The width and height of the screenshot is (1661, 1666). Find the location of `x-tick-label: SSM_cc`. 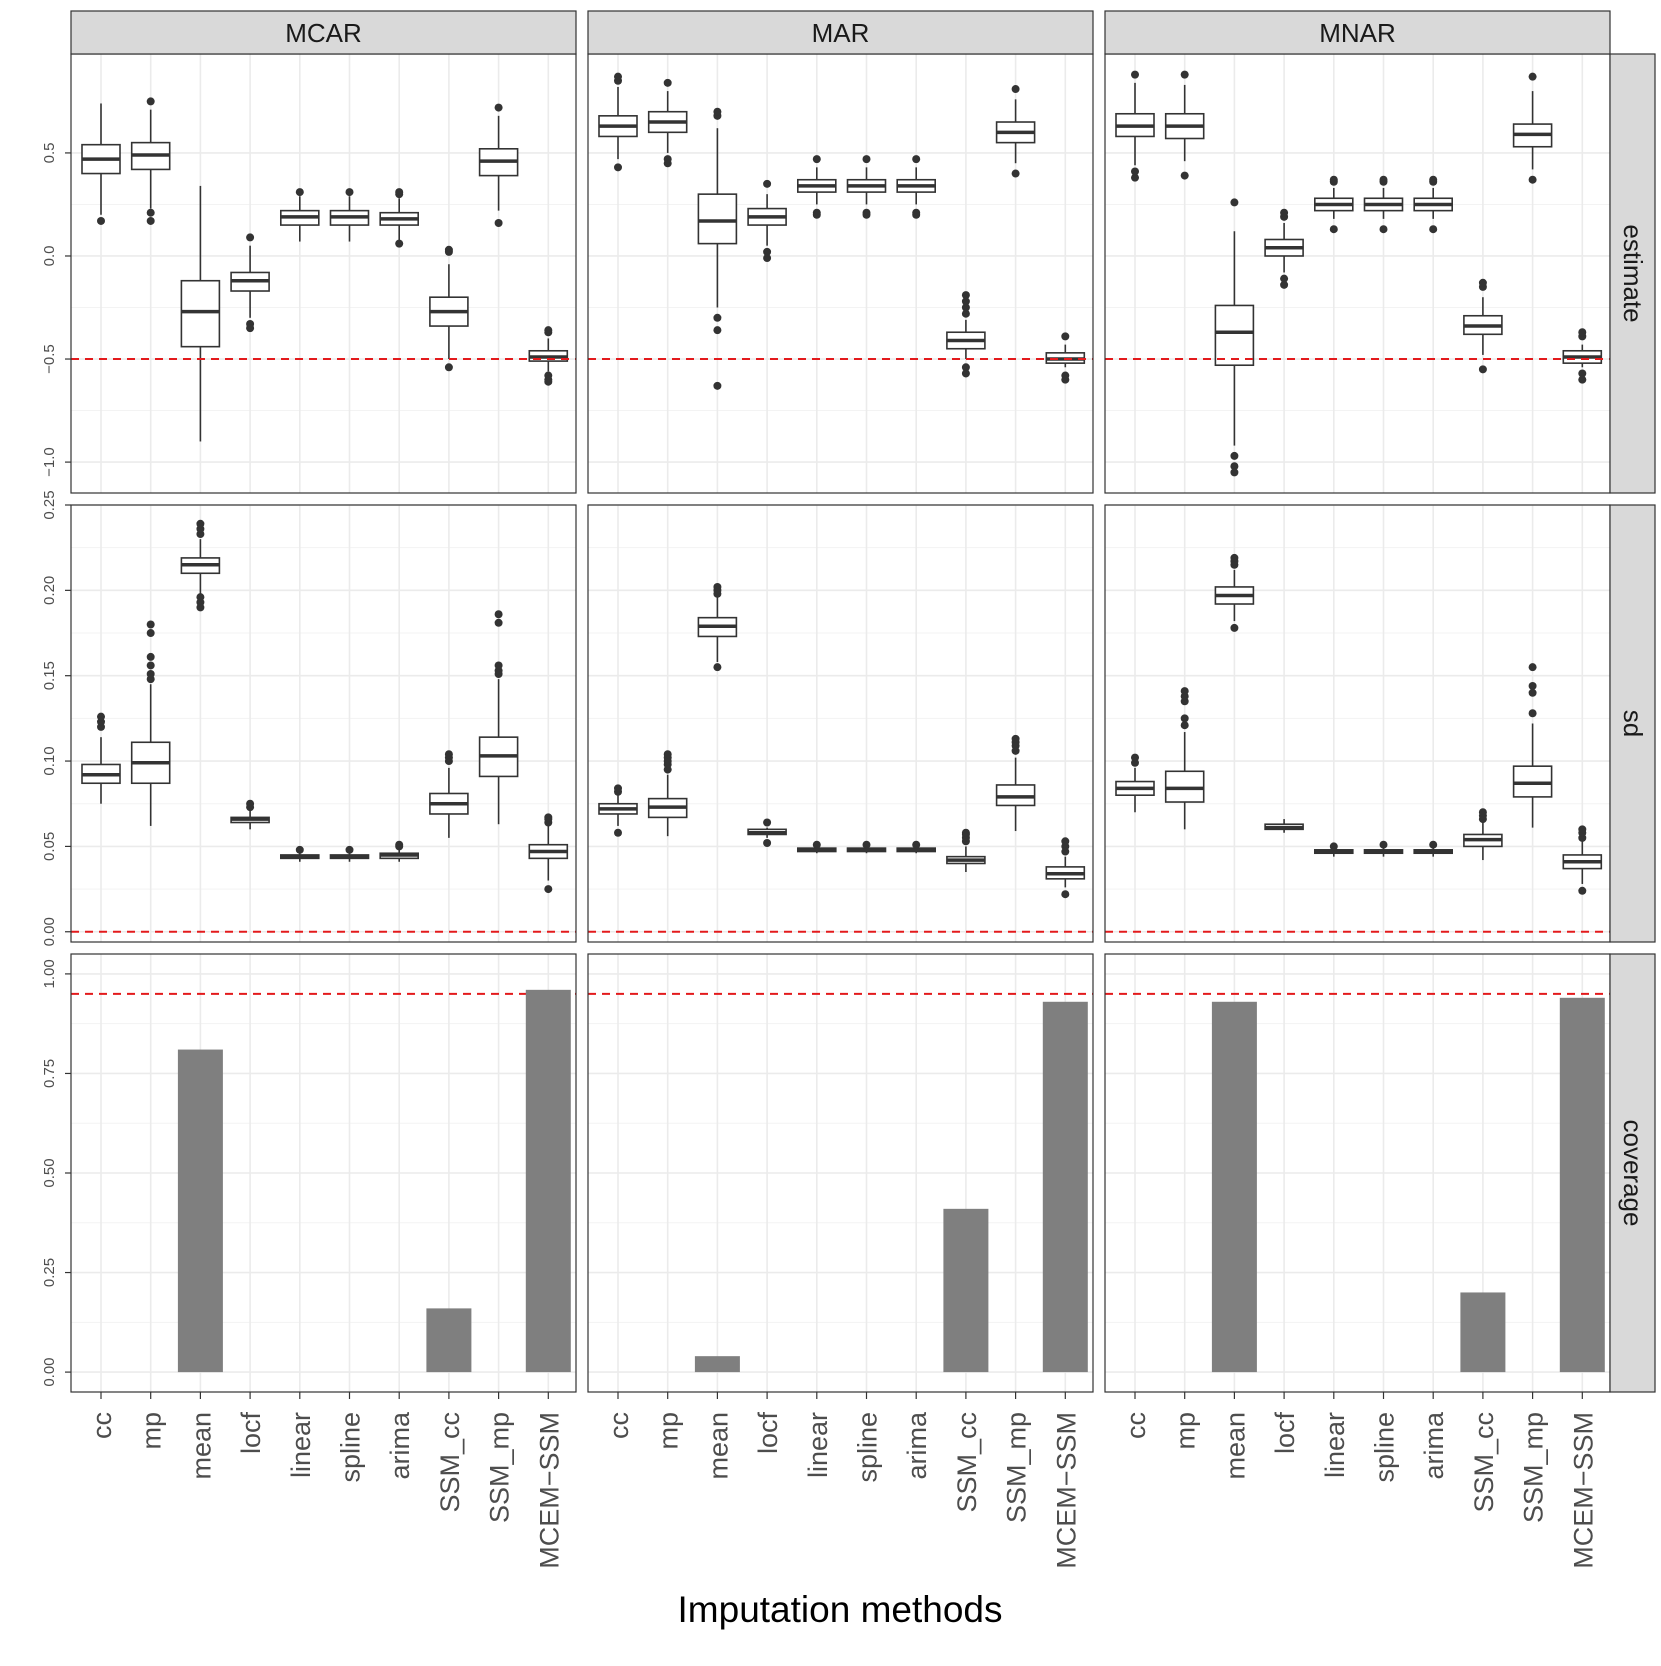

x-tick-label: SSM_cc is located at coordinates (450, 1462).